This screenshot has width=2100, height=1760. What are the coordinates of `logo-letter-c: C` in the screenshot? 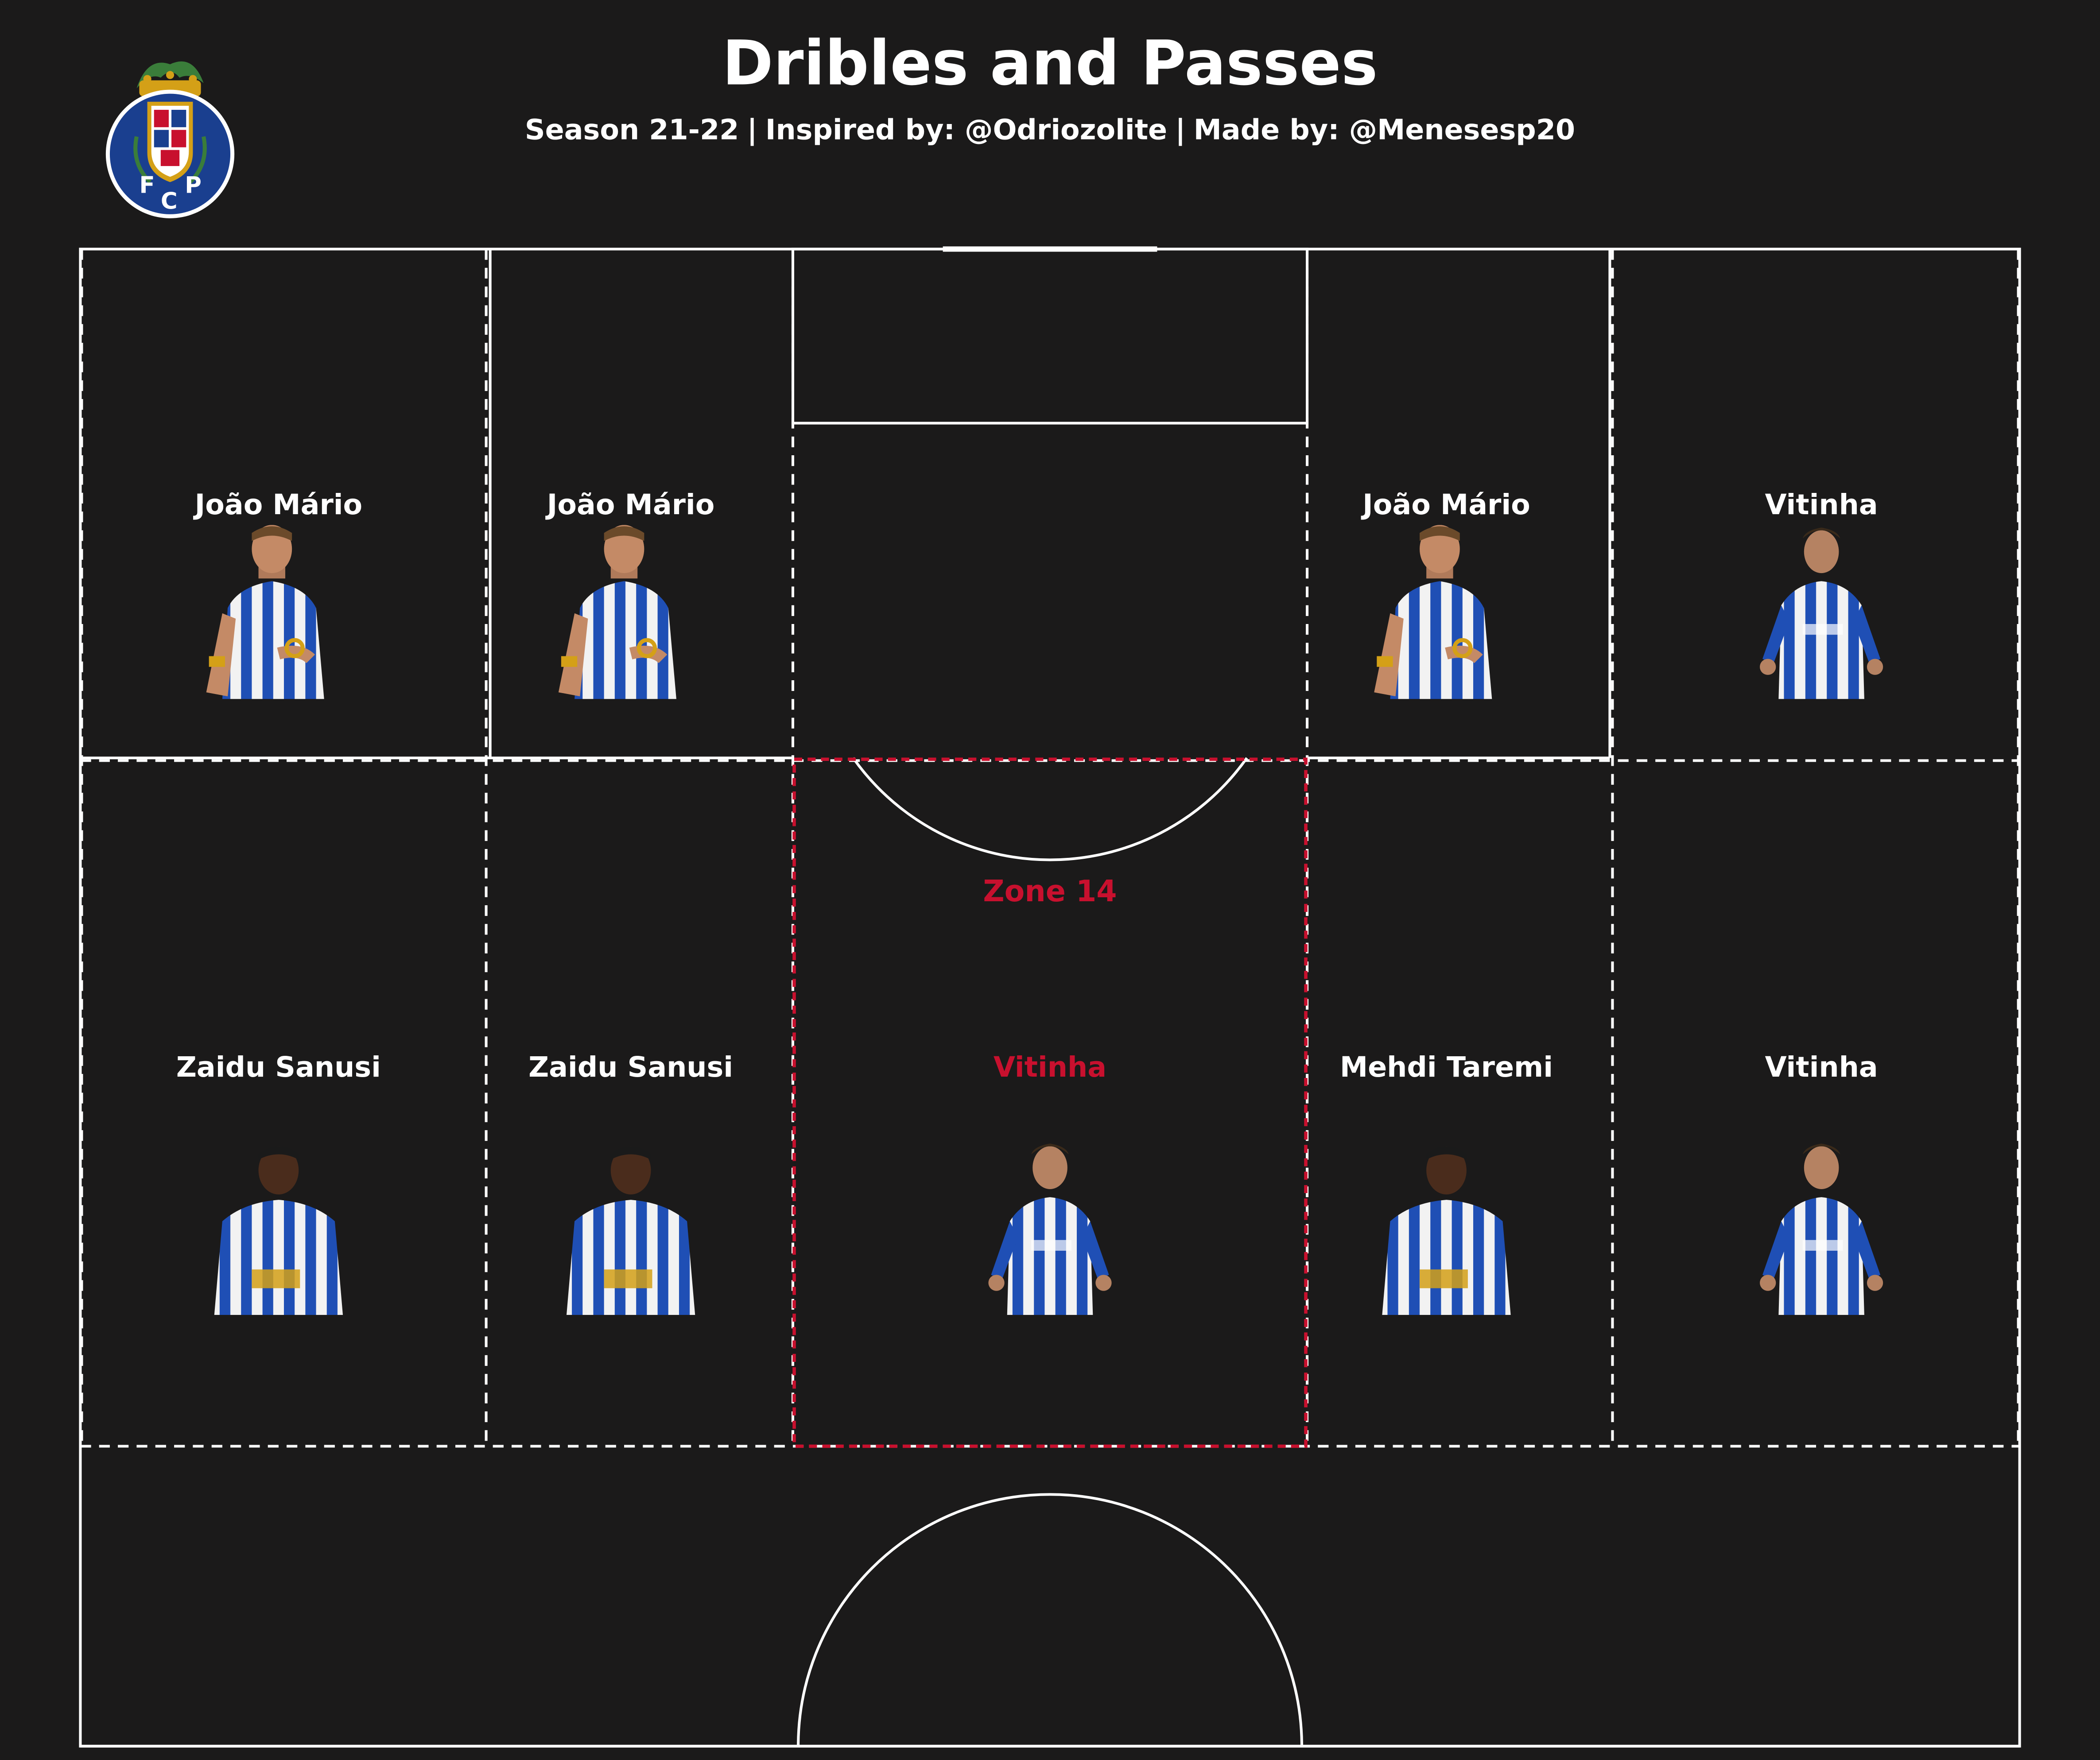 It's located at (169, 201).